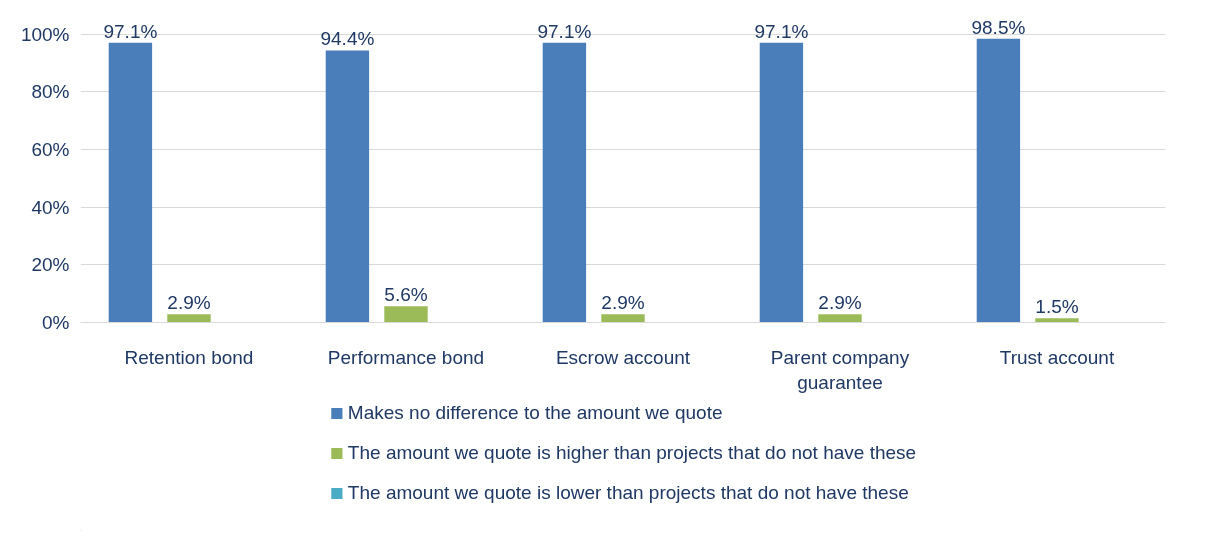 The width and height of the screenshot is (1205, 543). I want to click on legend-label: The amount we quote is higher than projects that do not have these, so click(632, 453).